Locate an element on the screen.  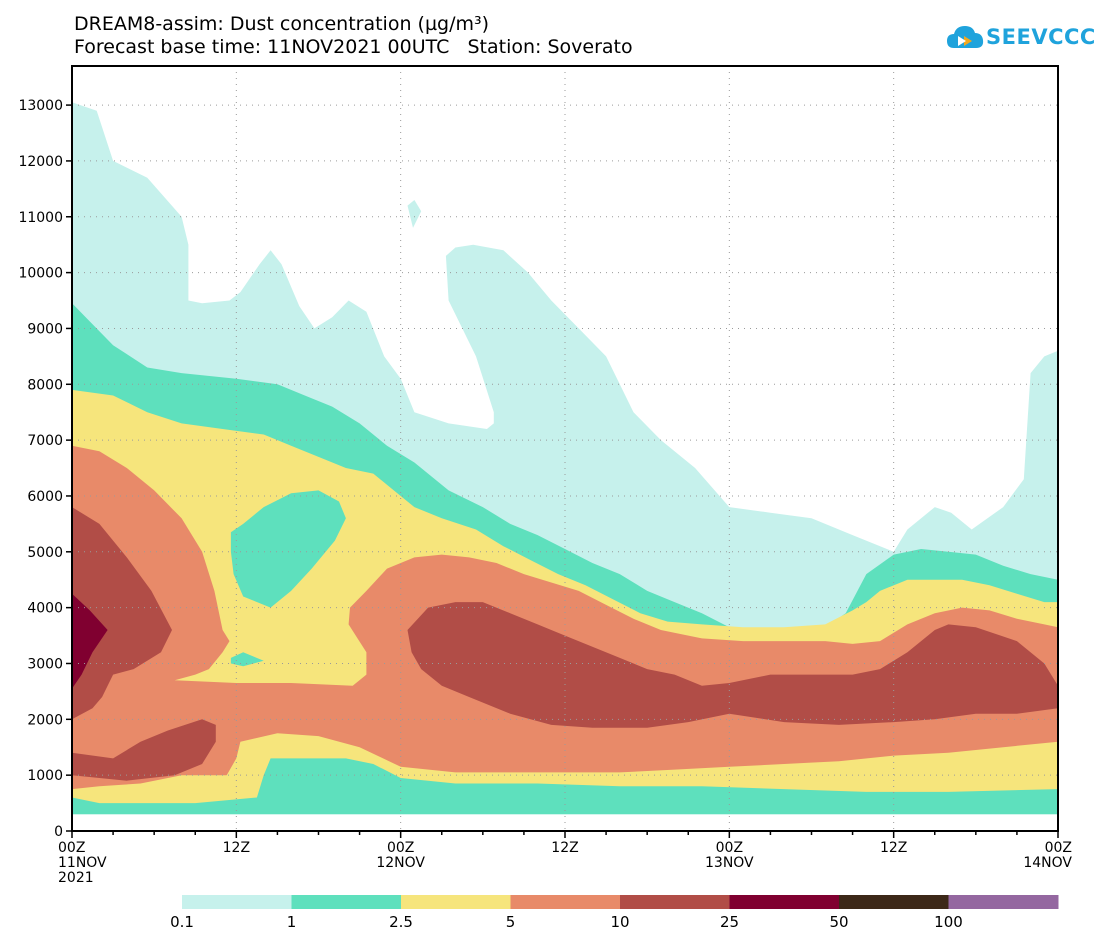
y-tick-label-7: 7000 is located at coordinates (45, 441).